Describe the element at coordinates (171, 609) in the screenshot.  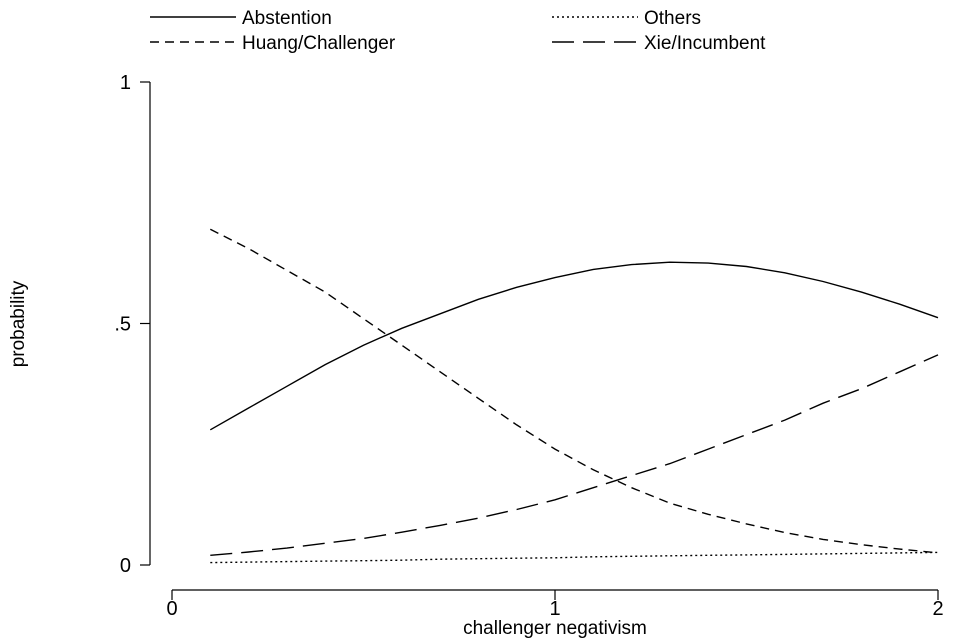
I see `x-tick-label: 0` at that location.